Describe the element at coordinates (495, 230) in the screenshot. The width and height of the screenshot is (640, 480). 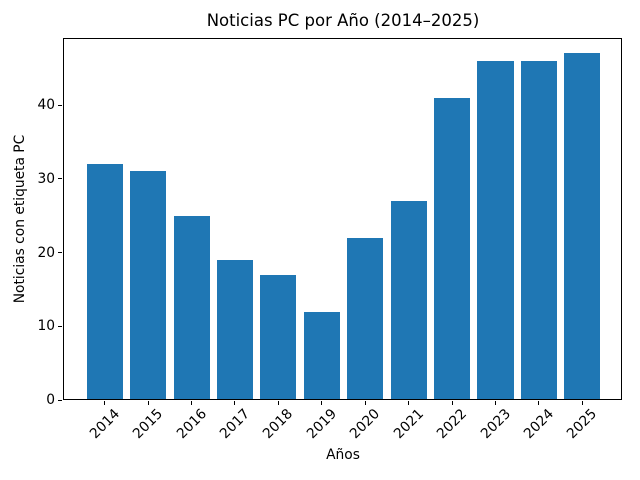
I see `bar-2023` at that location.